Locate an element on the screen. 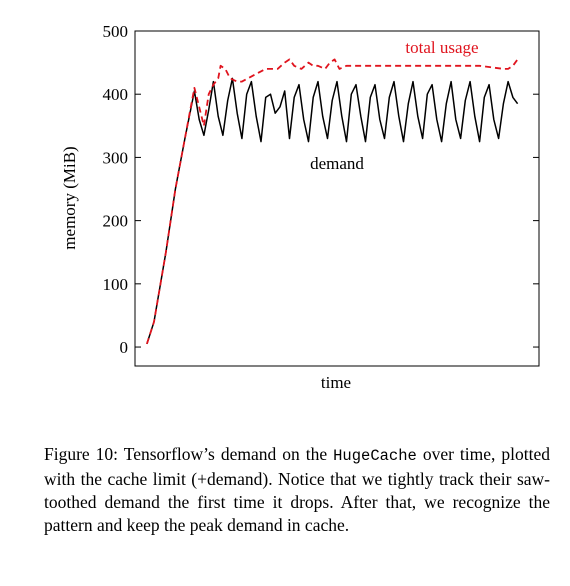 Image resolution: width=570 pixels, height=586 pixels. y-tick-label-300: 300 is located at coordinates (116, 157).